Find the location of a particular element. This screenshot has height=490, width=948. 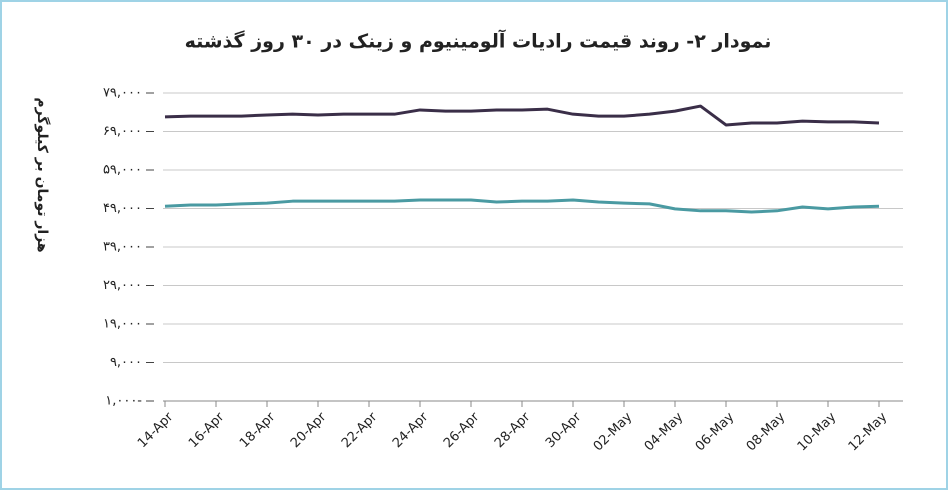

y-tick-label: ۷۹,۰۰۰ is located at coordinates (122, 93).